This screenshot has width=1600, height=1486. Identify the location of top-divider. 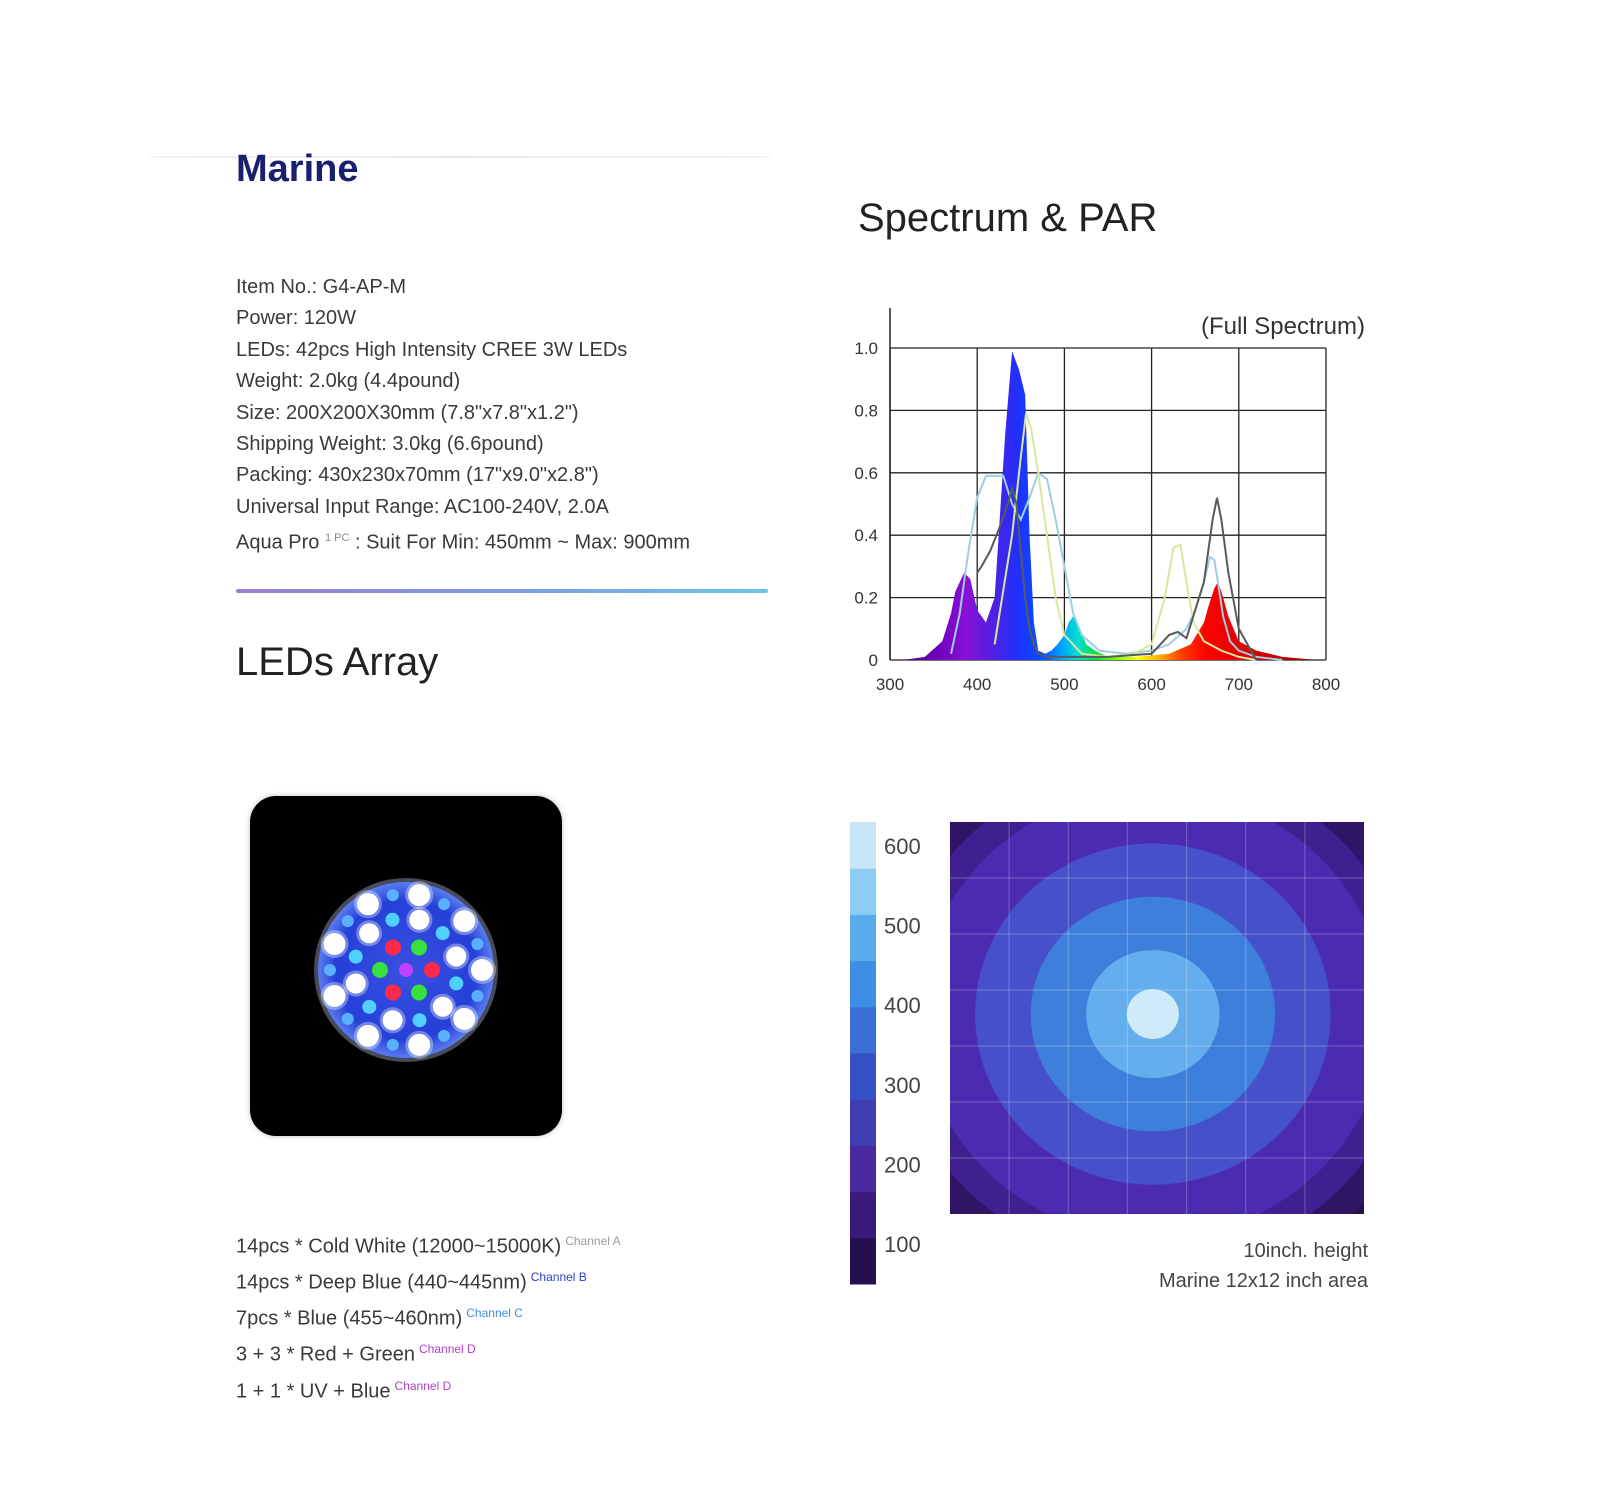
(460, 157).